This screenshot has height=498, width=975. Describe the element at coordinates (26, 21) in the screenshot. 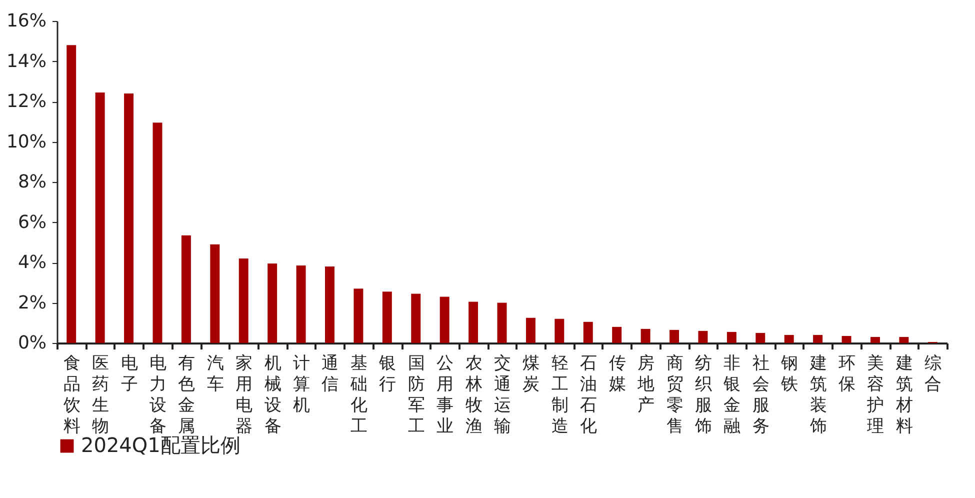

I see `y-tick-label: 16%` at that location.